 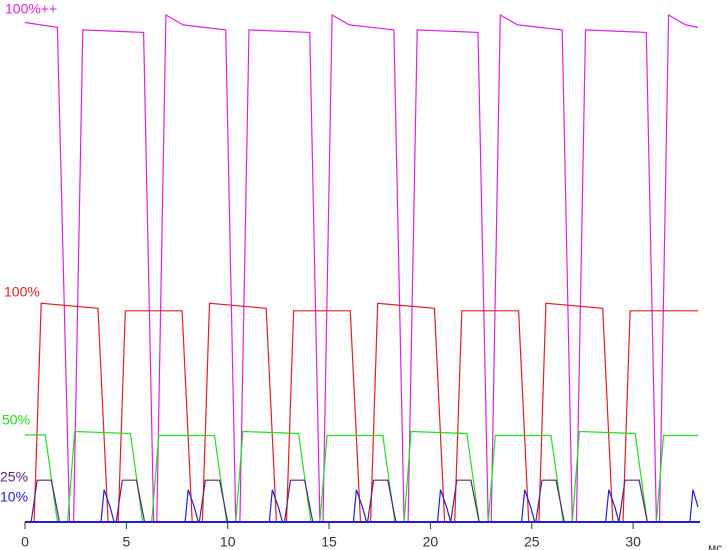 What do you see at coordinates (228, 542) in the screenshot?
I see `x-tick-label: 10` at bounding box center [228, 542].